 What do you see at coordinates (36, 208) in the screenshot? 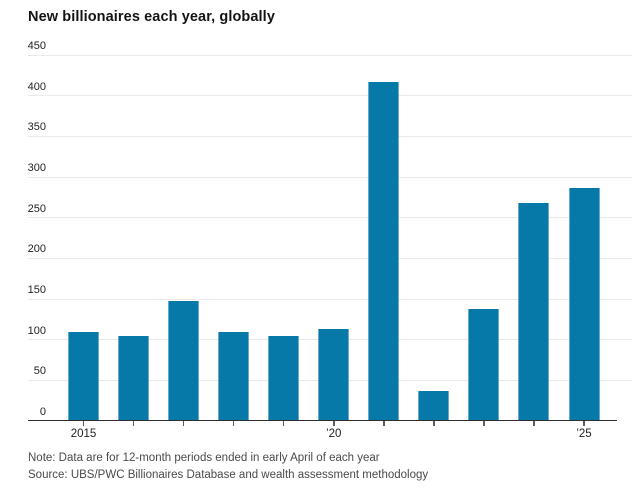
I see `y-axis-tick-label-250: 250` at bounding box center [36, 208].